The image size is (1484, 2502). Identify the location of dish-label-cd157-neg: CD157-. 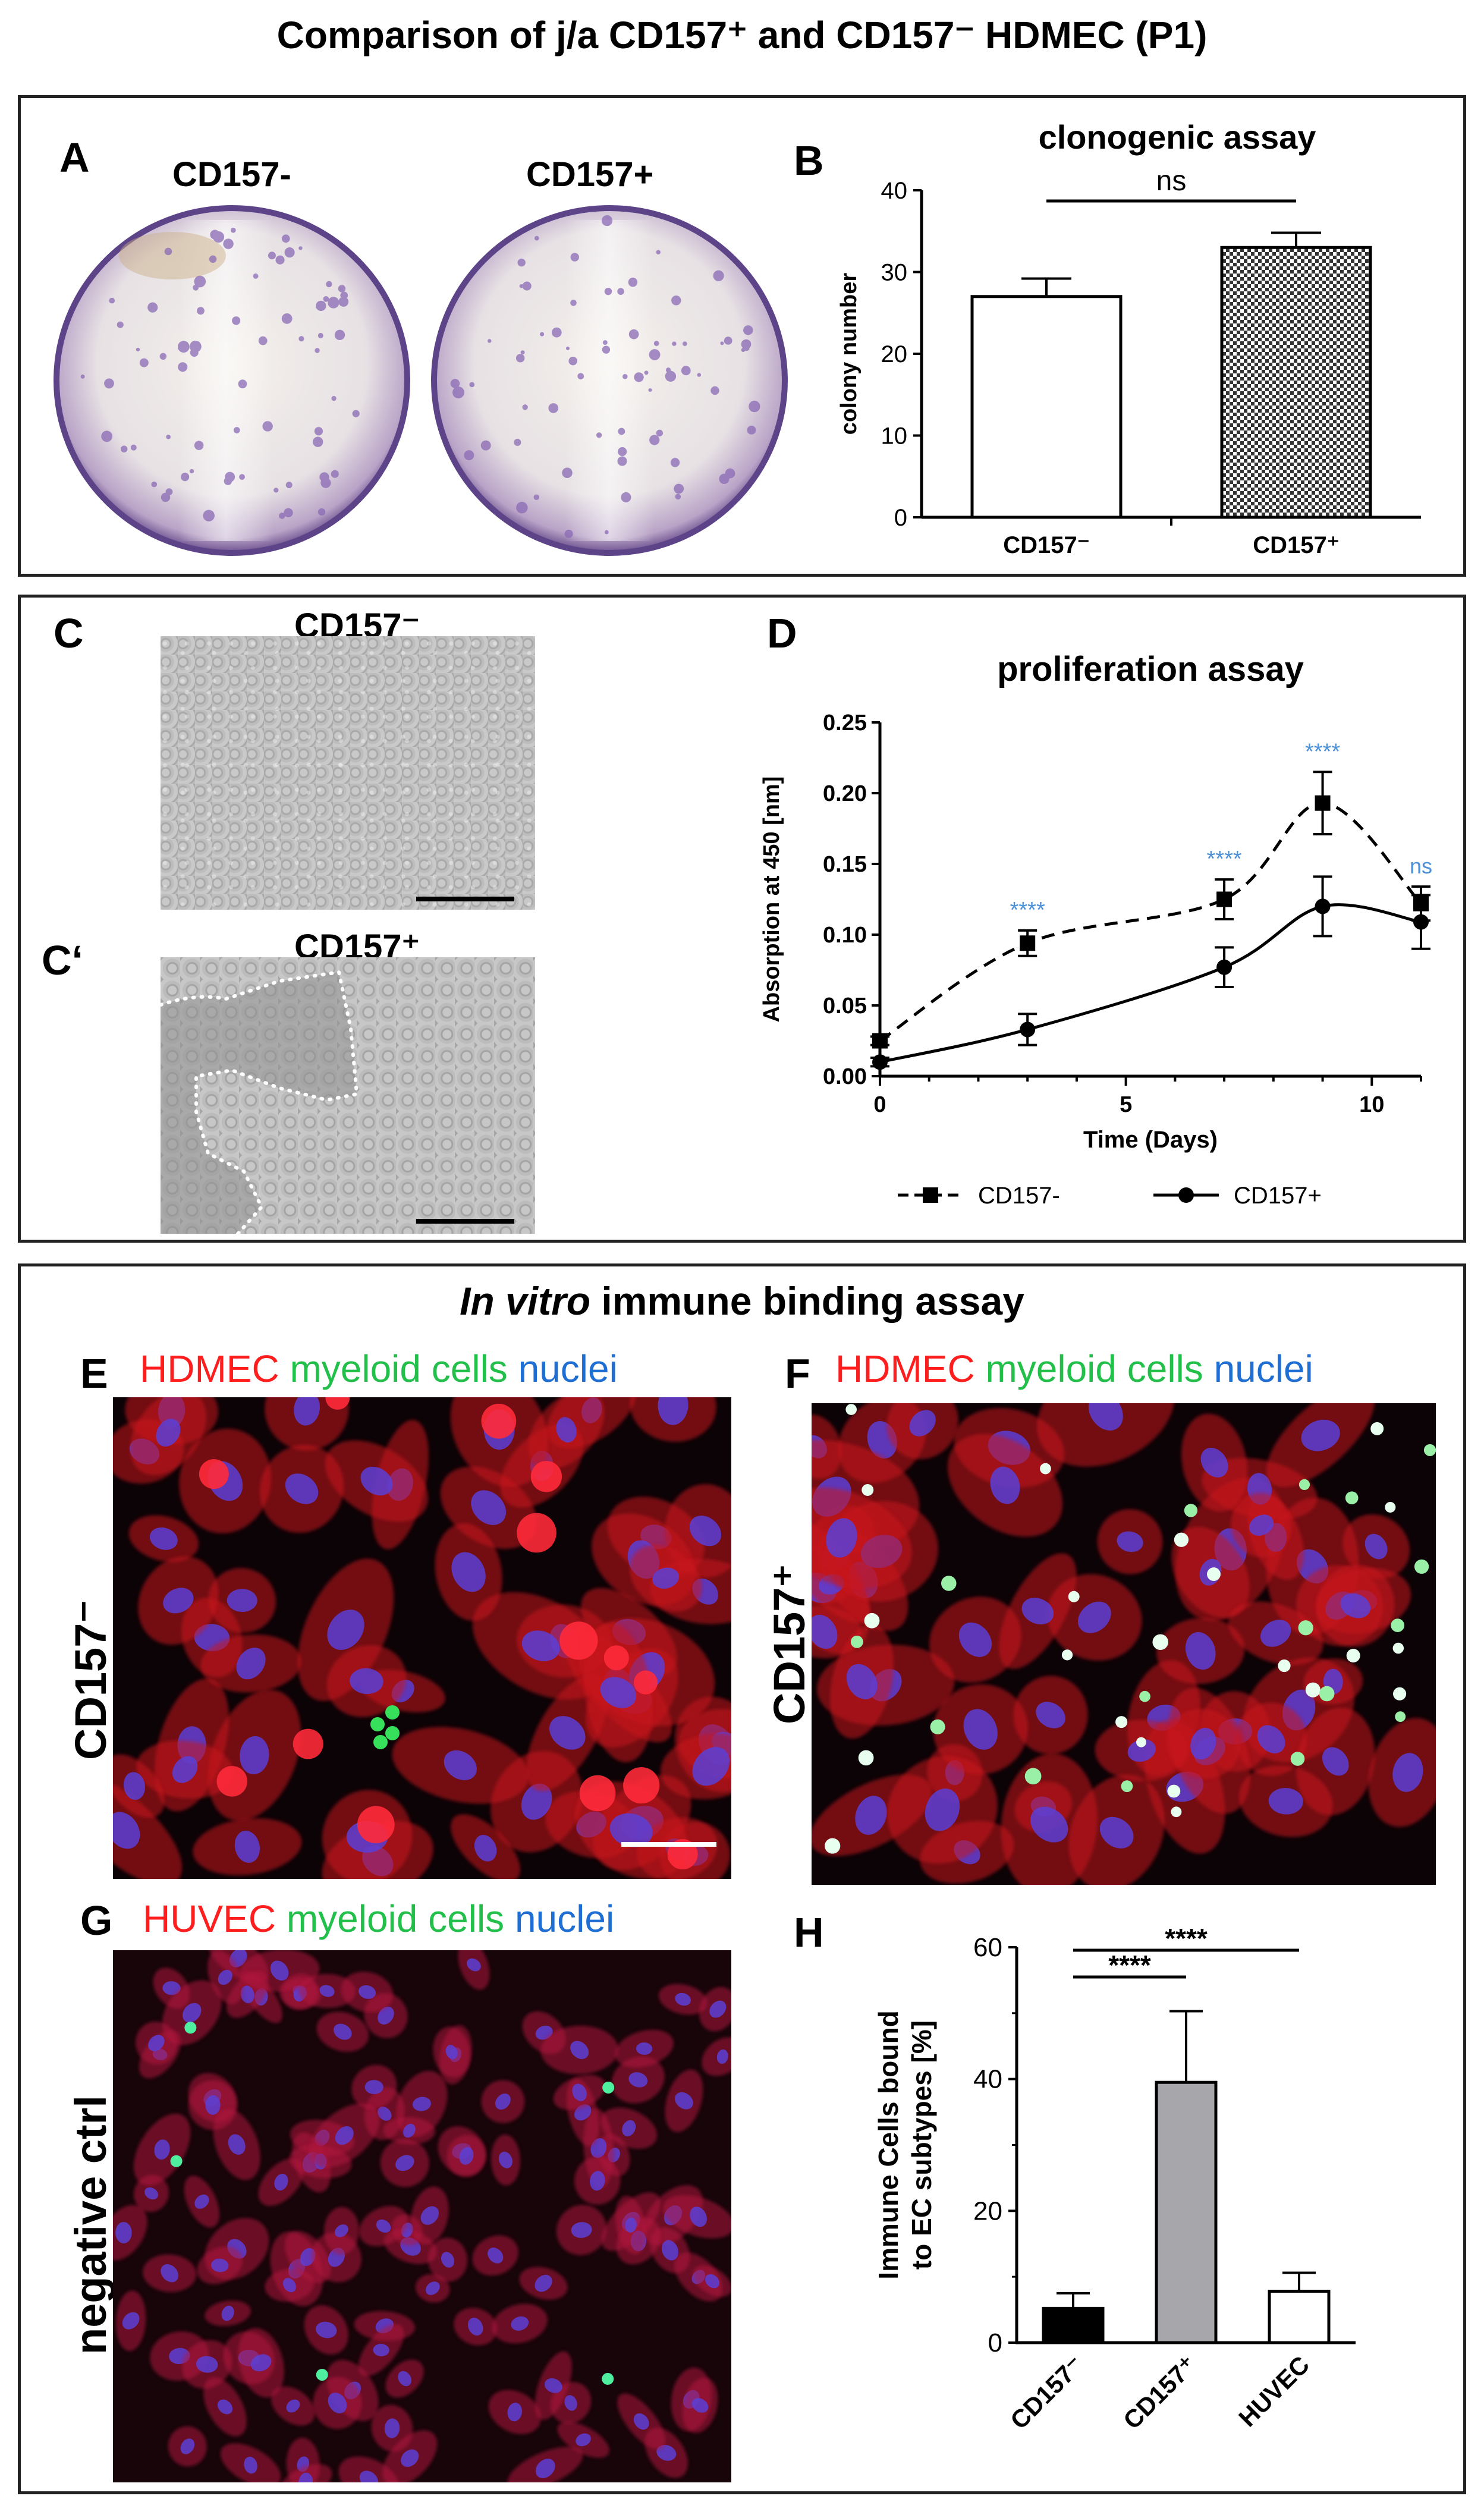
(231, 174).